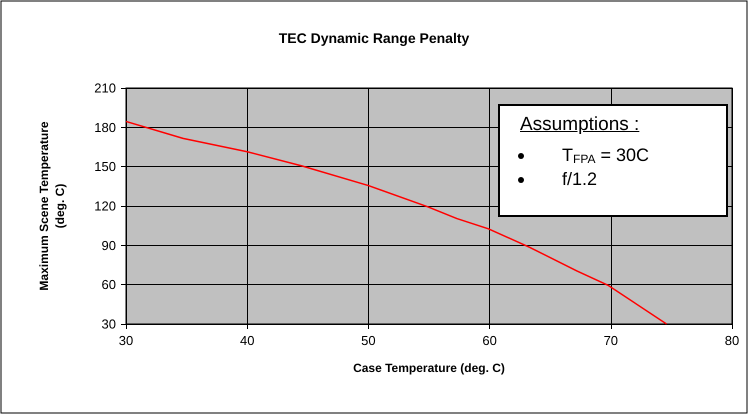 Image resolution: width=748 pixels, height=414 pixels. Describe the element at coordinates (105, 206) in the screenshot. I see `y-tick-label: 120` at that location.